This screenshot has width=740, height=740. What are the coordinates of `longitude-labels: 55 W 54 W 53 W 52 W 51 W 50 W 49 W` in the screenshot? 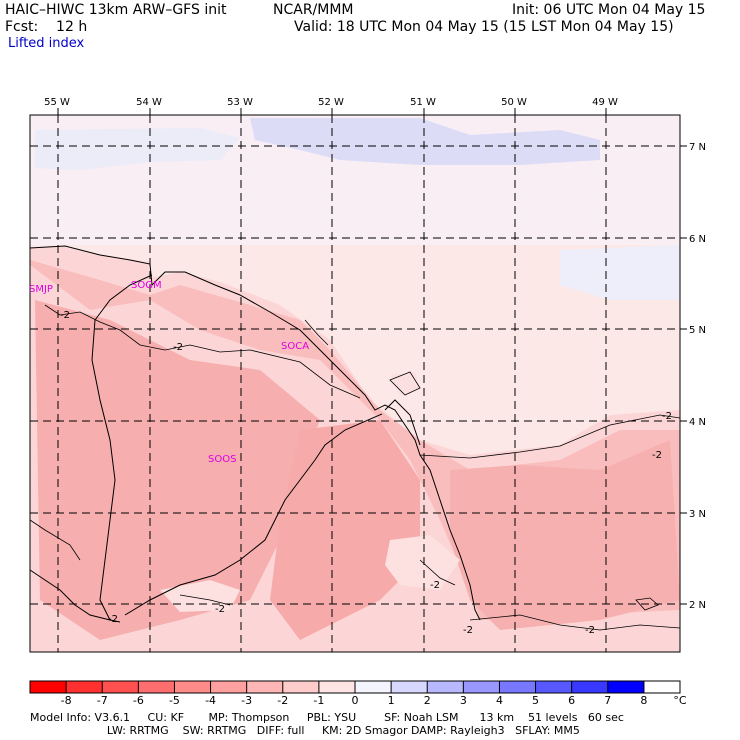 It's located at (331, 102).